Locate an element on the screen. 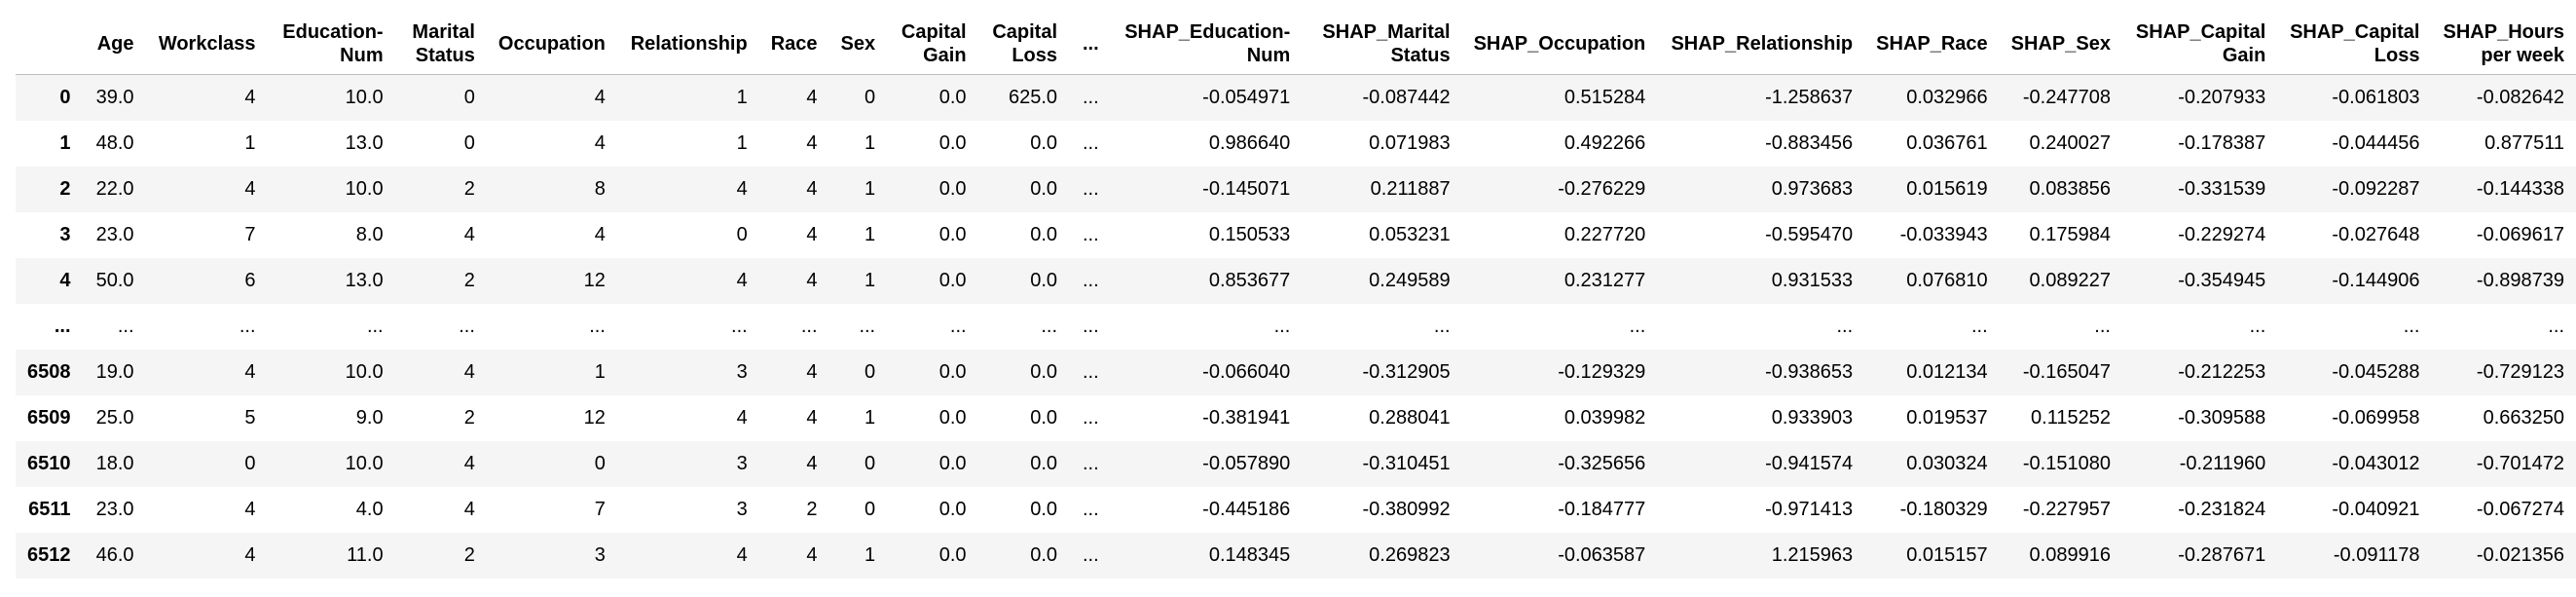 This screenshot has height=597, width=2576. table-cell: -0.312905 is located at coordinates (1406, 371).